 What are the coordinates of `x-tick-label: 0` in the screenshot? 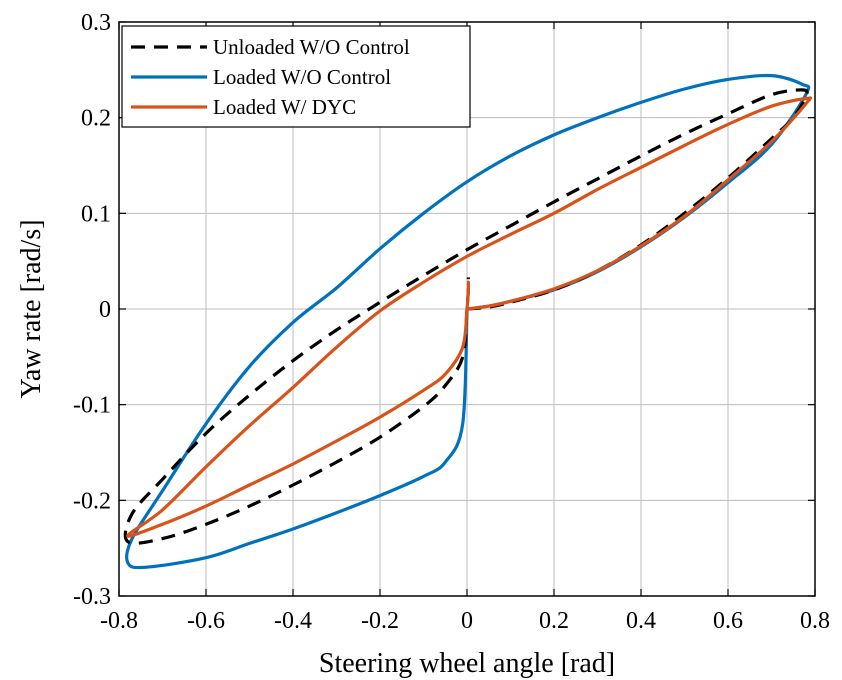 It's located at (467, 621).